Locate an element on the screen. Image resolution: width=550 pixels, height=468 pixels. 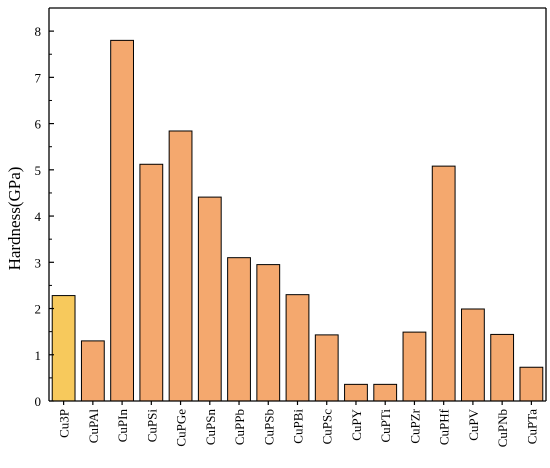
bar-CuPTa is located at coordinates (531, 384).